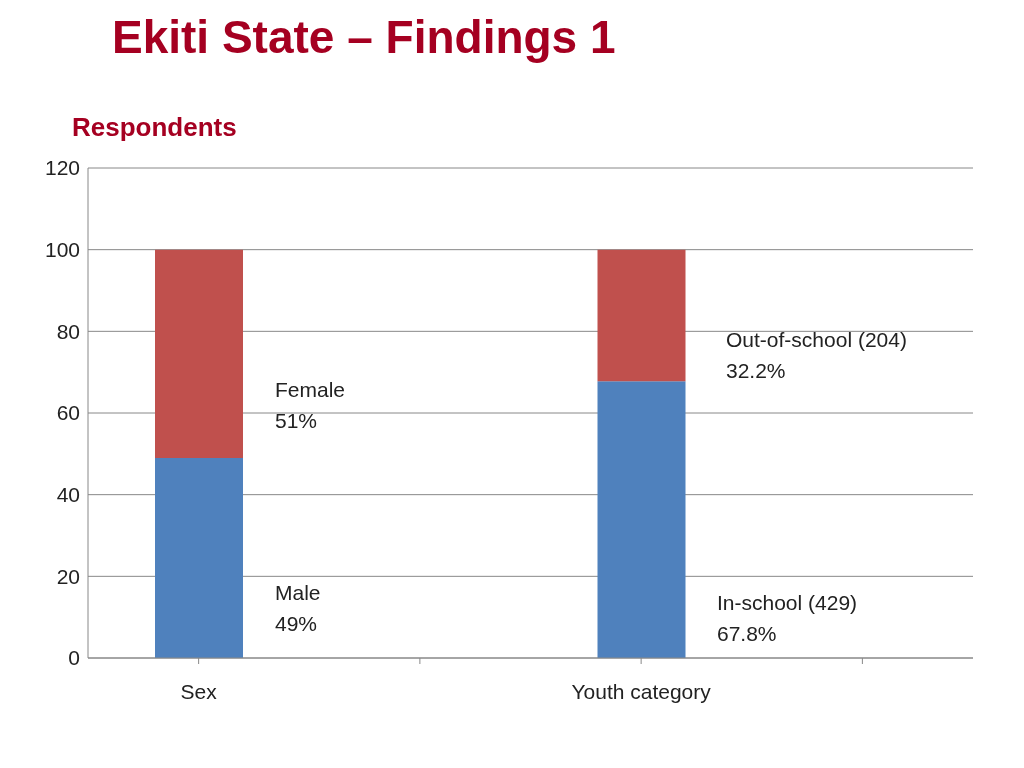 The image size is (1024, 768). What do you see at coordinates (298, 608) in the screenshot?
I see `annotation: Male 49%` at bounding box center [298, 608].